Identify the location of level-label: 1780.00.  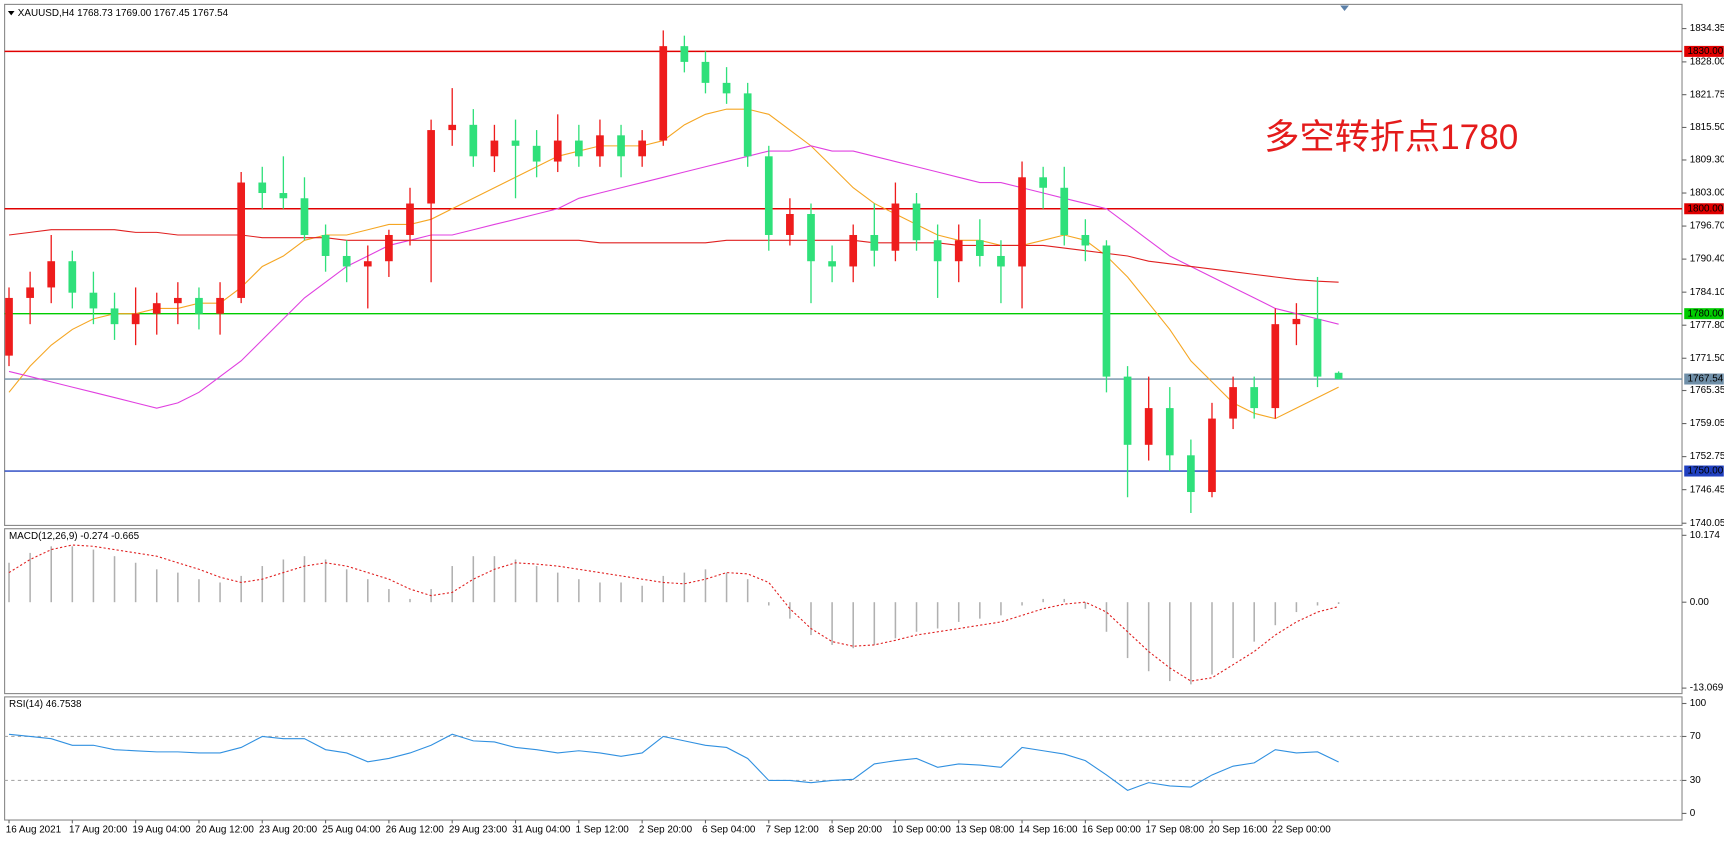
(1706, 313).